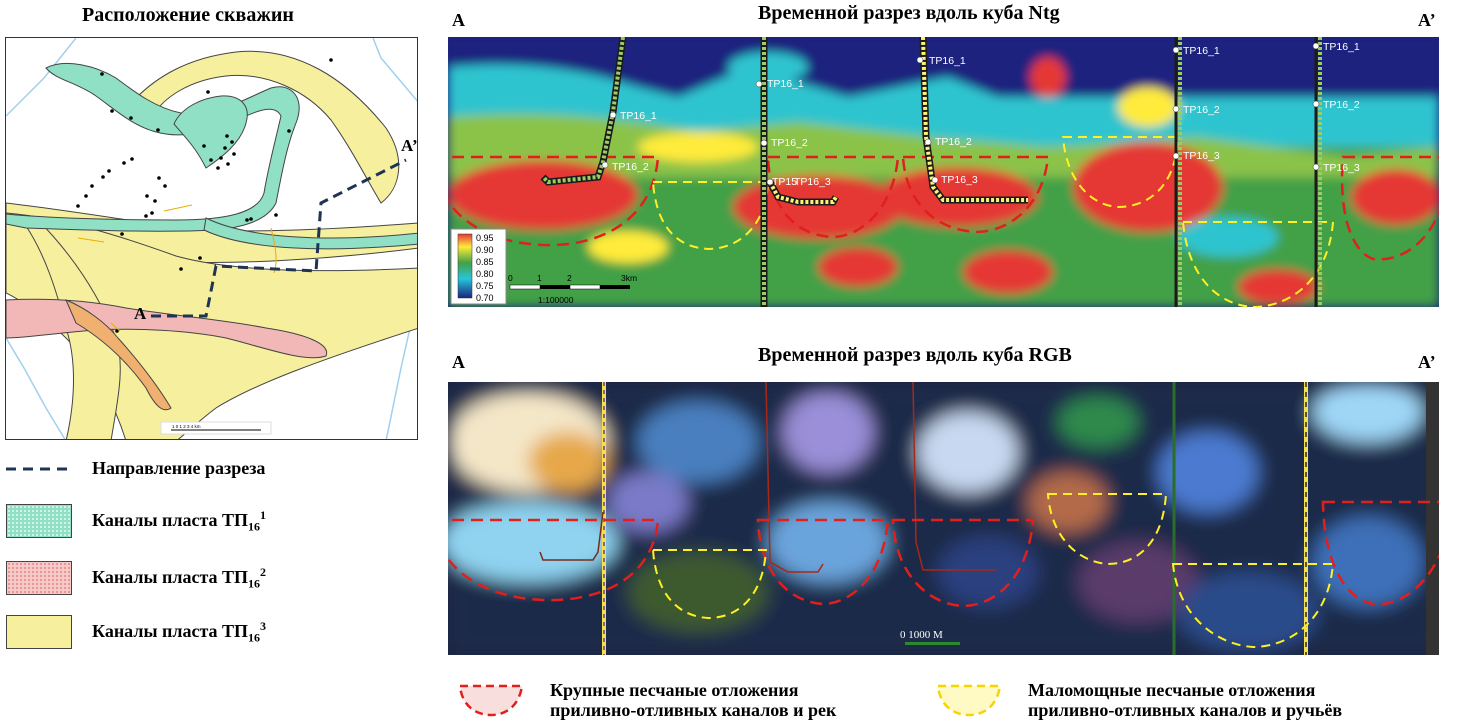 The height and width of the screenshot is (726, 1468). What do you see at coordinates (1172, 690) in the screenshot?
I see `legend-thin-line1: Маломощные песчаные отложения` at bounding box center [1172, 690].